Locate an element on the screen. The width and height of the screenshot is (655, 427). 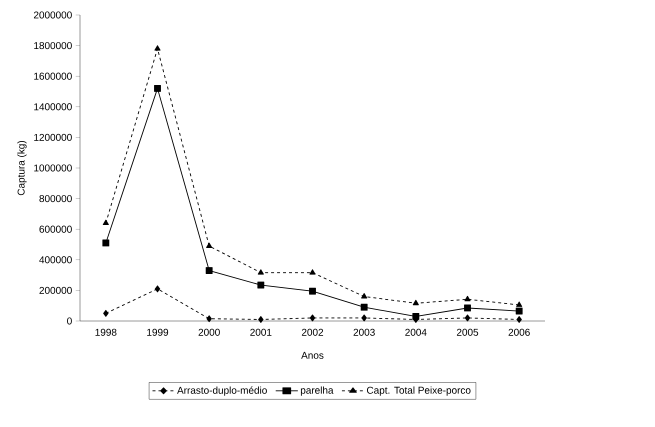
x-tick-label: 1998 is located at coordinates (106, 332).